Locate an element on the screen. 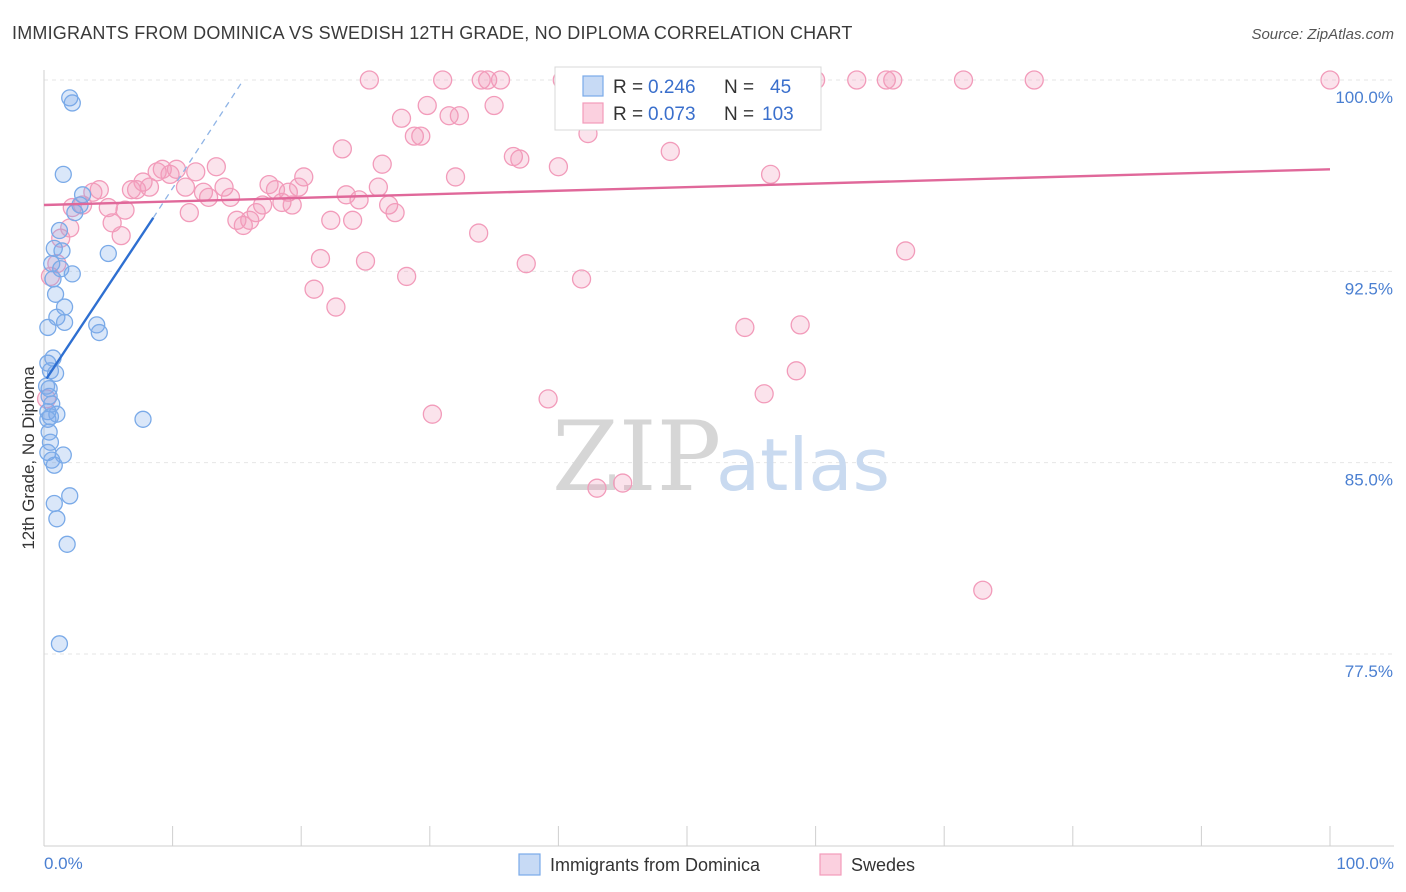 The height and width of the screenshot is (892, 1406). legend-n-value-1: 45 is located at coordinates (780, 87).